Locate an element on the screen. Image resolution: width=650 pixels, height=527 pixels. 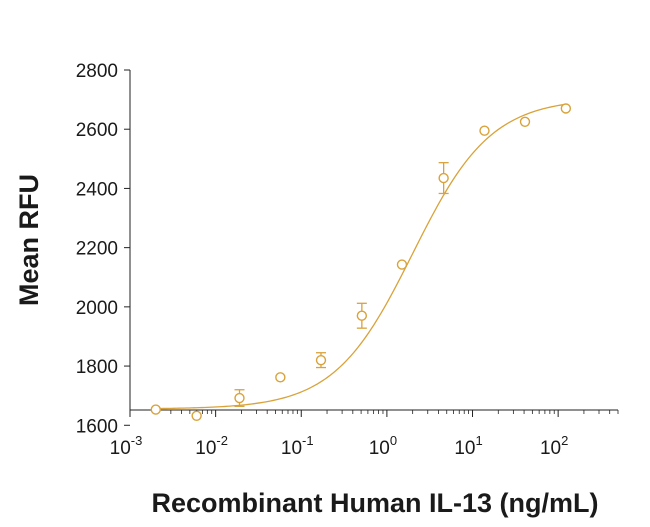
x-tick-label: 10⁰ is located at coordinates (383, 446).